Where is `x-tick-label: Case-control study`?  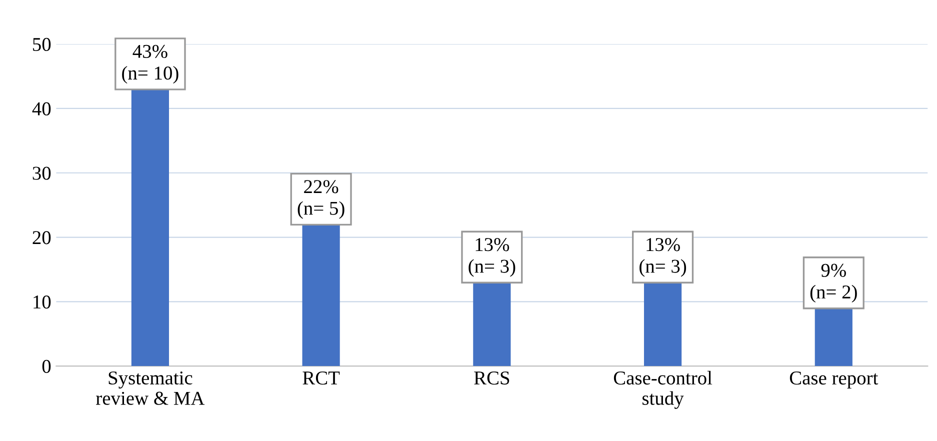 x-tick-label: Case-control study is located at coordinates (663, 389).